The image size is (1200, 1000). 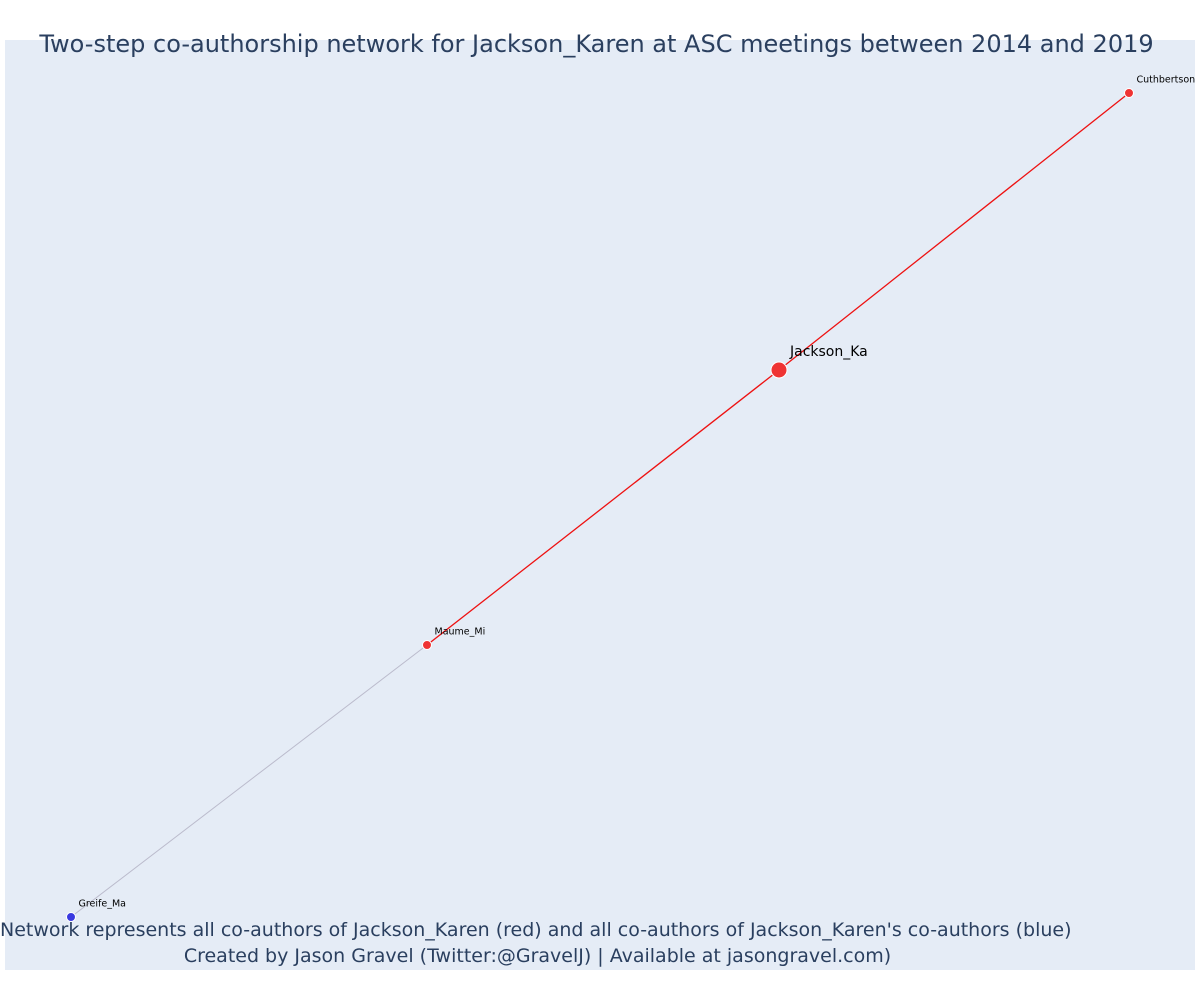 What do you see at coordinates (249, 781) in the screenshot?
I see `edge-maume-mi-greife-ma` at bounding box center [249, 781].